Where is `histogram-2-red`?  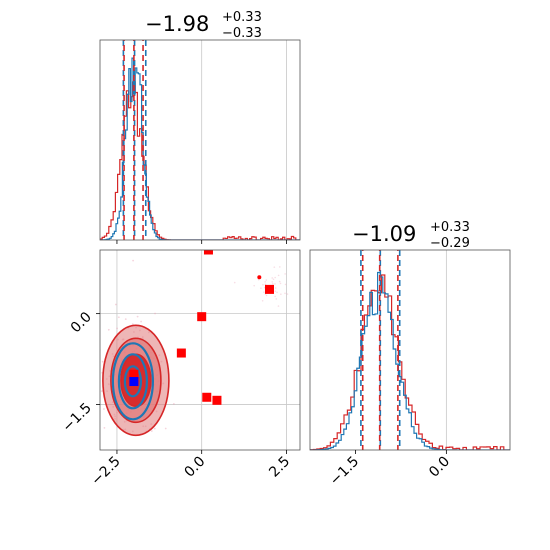
histogram-2-red is located at coordinates (410, 362).